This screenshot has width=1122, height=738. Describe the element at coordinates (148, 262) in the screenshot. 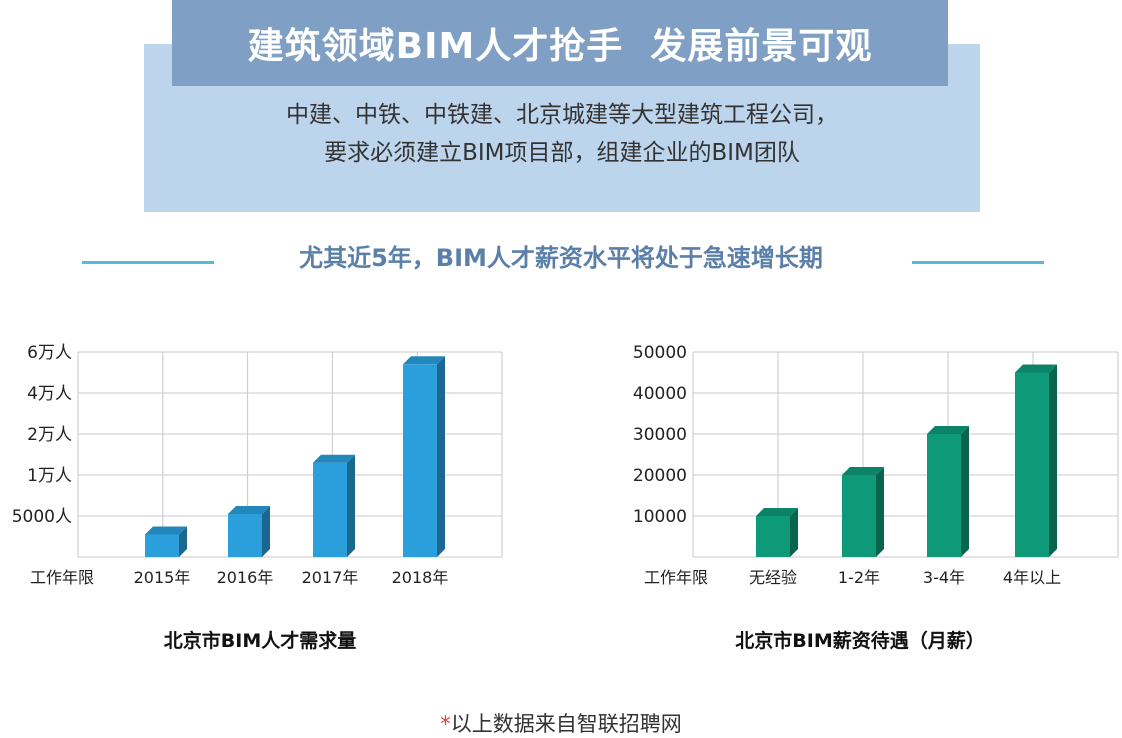

I see `subheading-rule-left` at that location.